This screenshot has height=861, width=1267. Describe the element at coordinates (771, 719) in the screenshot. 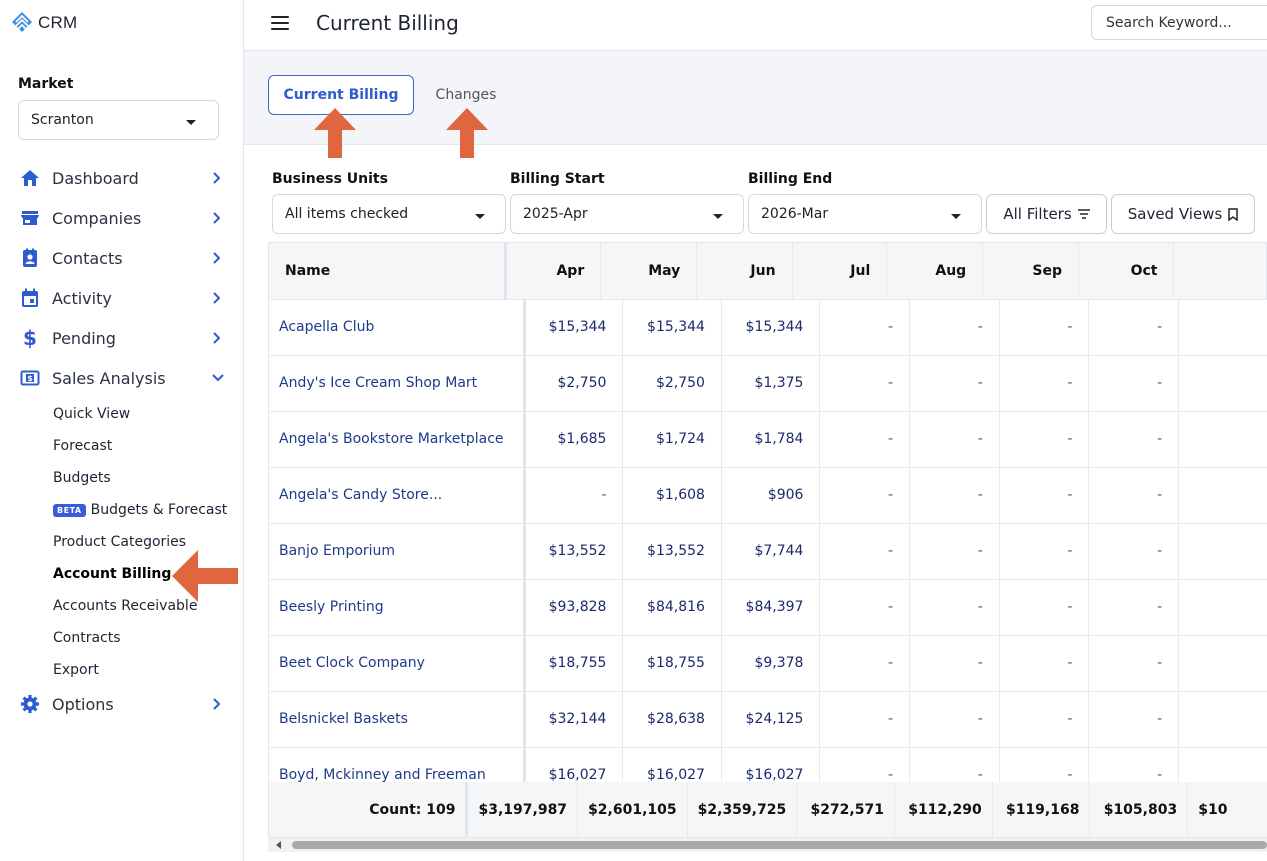

I see `billing-cell: $24,125` at that location.